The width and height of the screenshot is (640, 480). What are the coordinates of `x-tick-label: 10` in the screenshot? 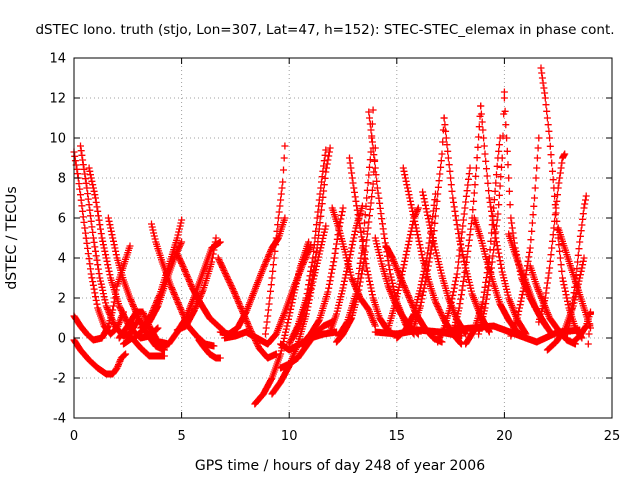 It's located at (289, 436).